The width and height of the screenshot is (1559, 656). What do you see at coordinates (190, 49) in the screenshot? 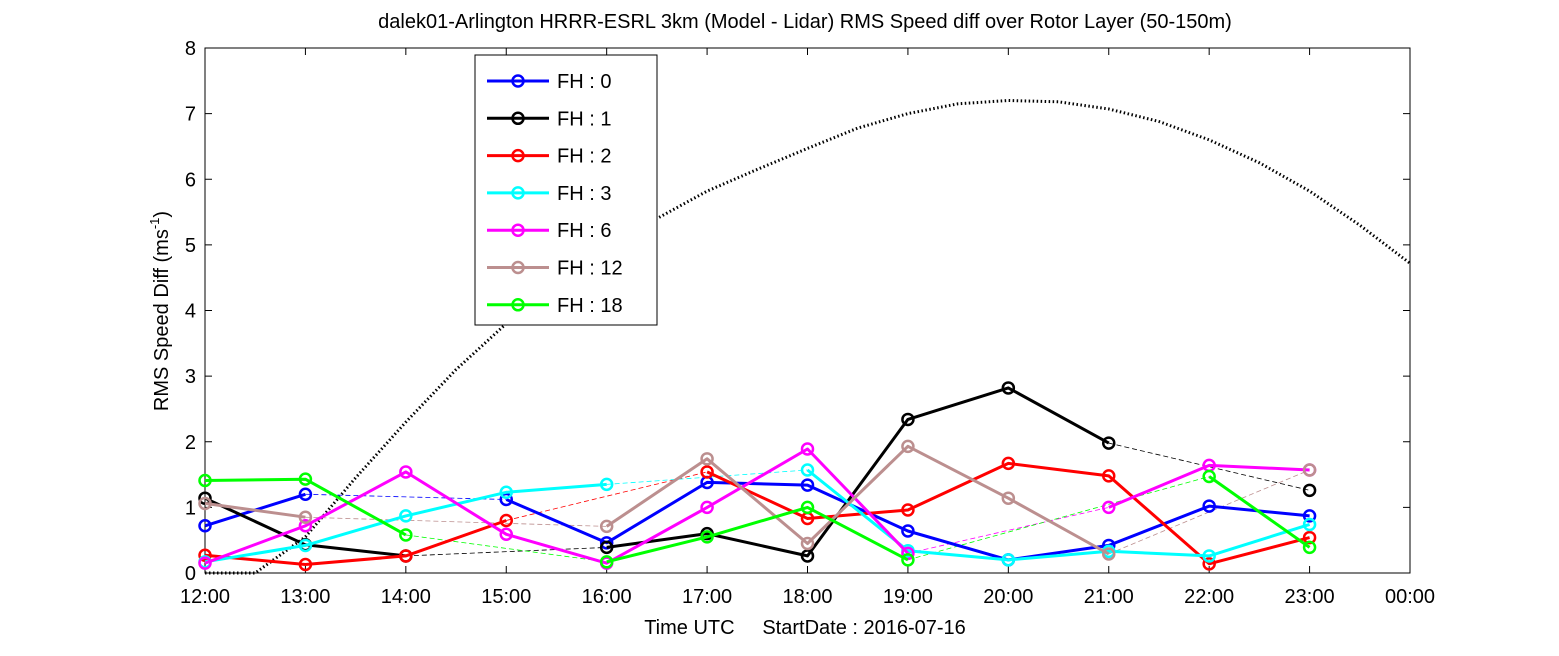
I see `y-tick-label: 8` at bounding box center [190, 49].